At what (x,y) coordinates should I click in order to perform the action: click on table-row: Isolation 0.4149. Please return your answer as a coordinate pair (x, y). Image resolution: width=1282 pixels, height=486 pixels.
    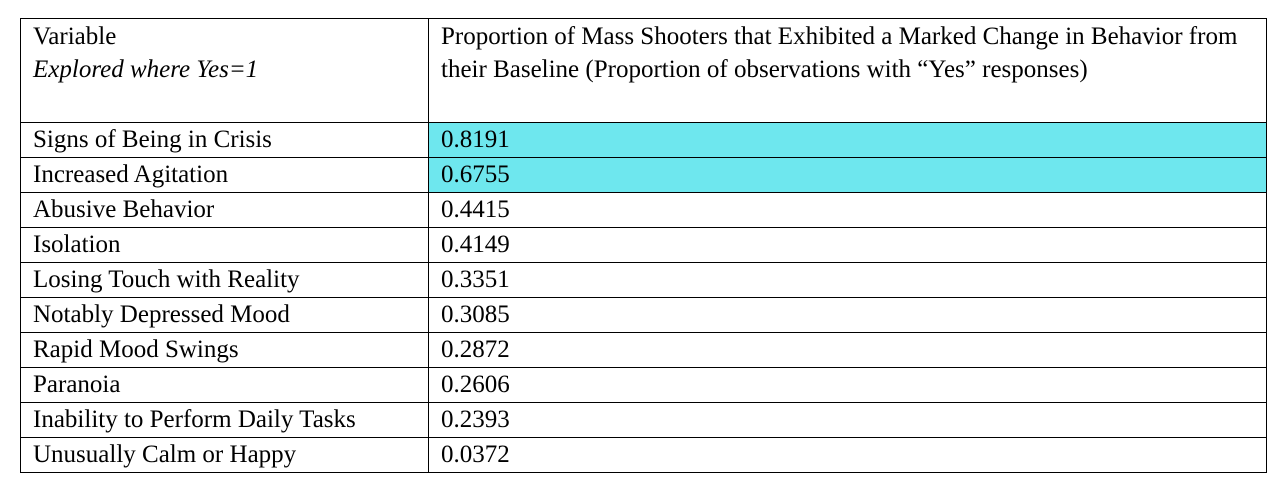
    Looking at the image, I should click on (643, 245).